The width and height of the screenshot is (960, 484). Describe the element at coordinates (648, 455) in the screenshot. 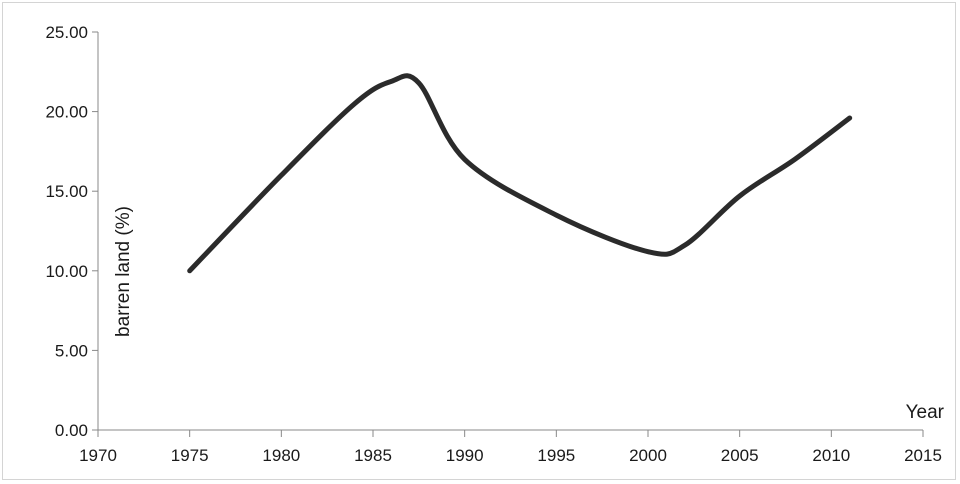

I see `x-tick-label: 2000` at that location.